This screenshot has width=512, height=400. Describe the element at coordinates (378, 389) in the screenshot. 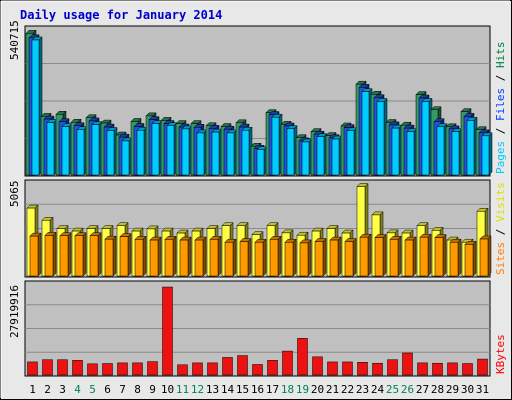

I see `x-tick-day-24: 24` at that location.